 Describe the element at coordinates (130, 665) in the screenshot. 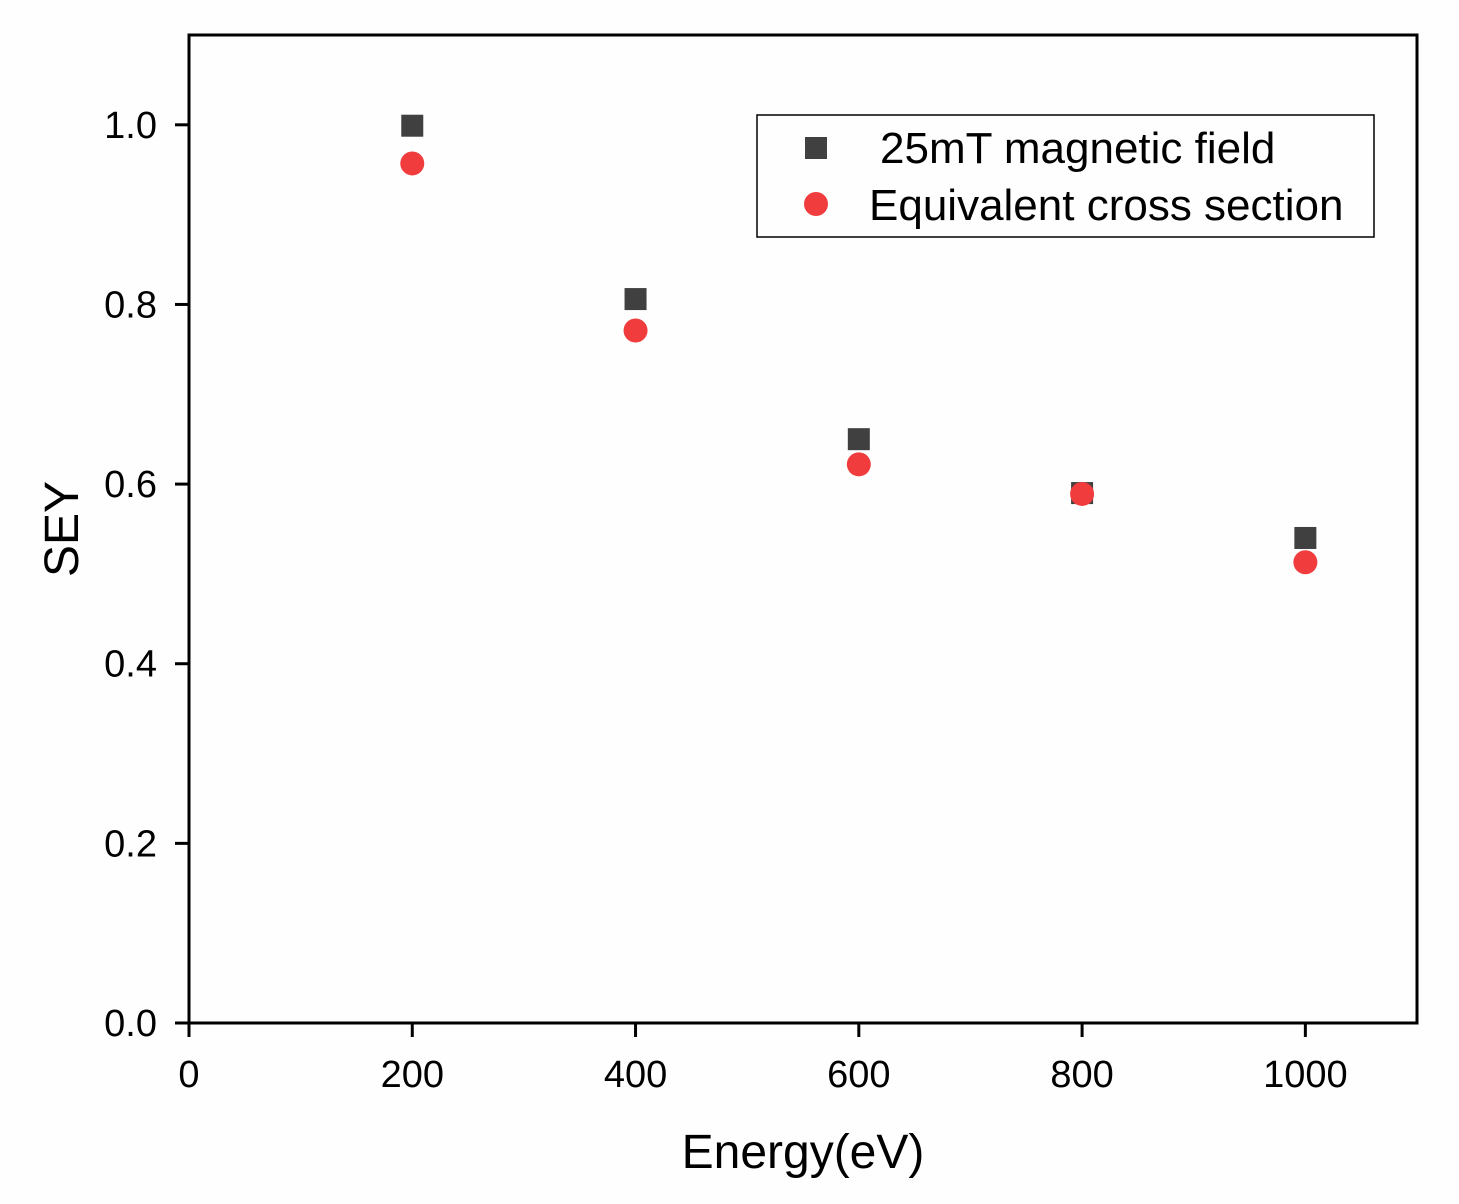

I see `y-tick-label: 0.4` at that location.